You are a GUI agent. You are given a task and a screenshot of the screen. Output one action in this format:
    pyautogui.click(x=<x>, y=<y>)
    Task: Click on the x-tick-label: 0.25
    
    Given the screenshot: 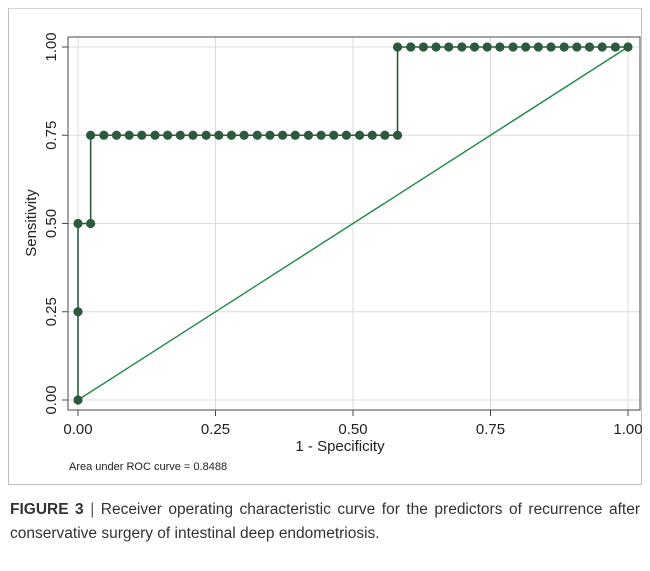 What is the action you would take?
    pyautogui.click(x=215, y=429)
    